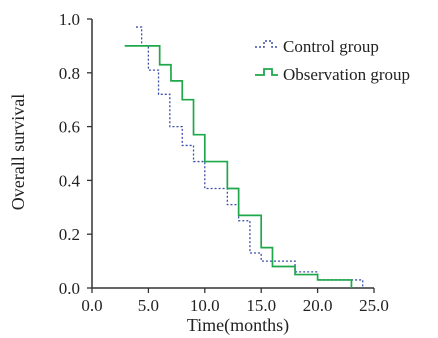 The width and height of the screenshot is (438, 338). Describe the element at coordinates (374, 305) in the screenshot. I see `x-tick-label: 25.0` at that location.